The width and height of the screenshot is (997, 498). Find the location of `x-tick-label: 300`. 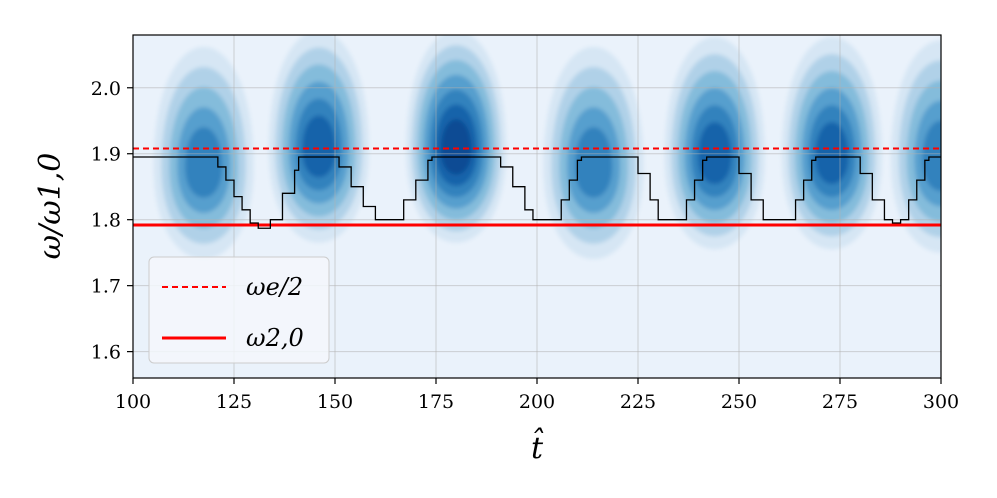

x-tick-label: 300 is located at coordinates (941, 402).